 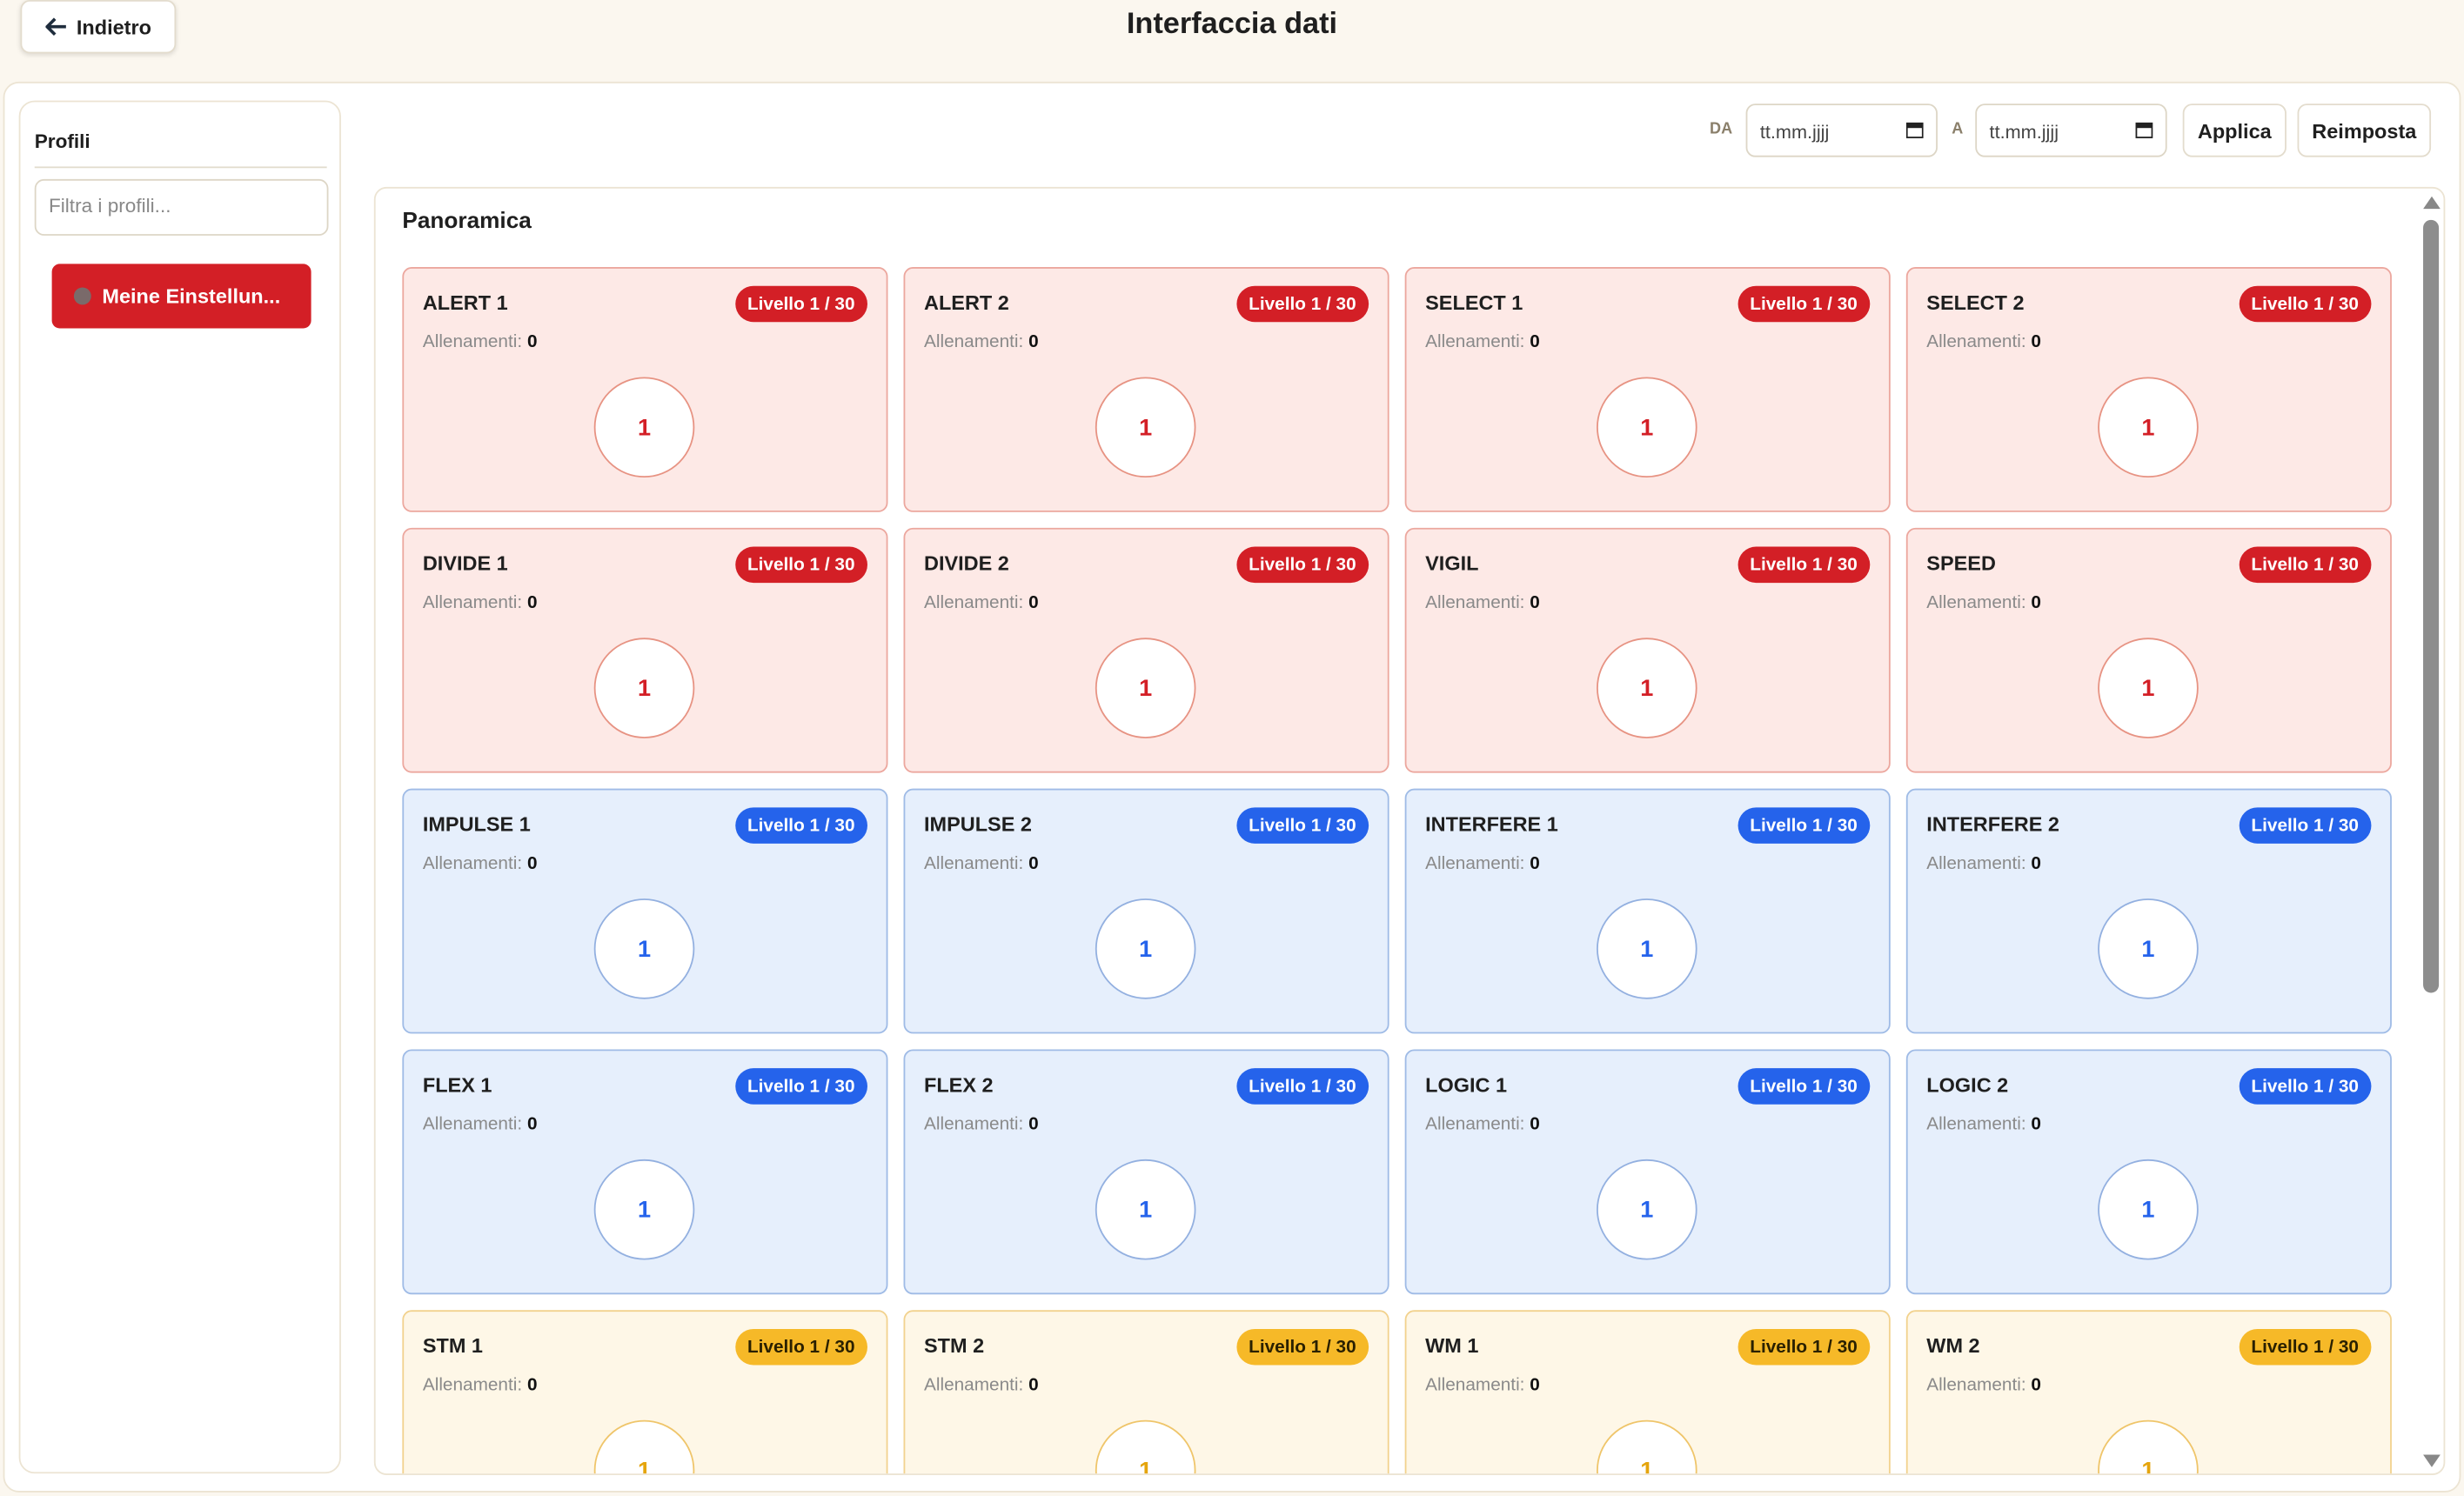 I want to click on card-name: WM 2, so click(x=1953, y=1345).